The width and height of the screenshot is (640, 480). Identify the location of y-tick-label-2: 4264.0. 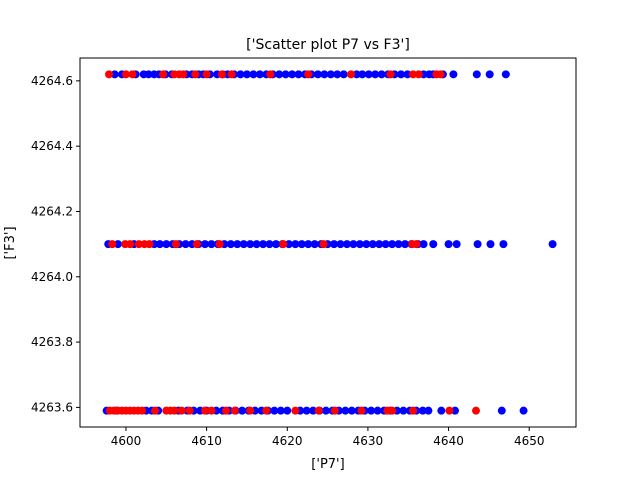
(52, 277).